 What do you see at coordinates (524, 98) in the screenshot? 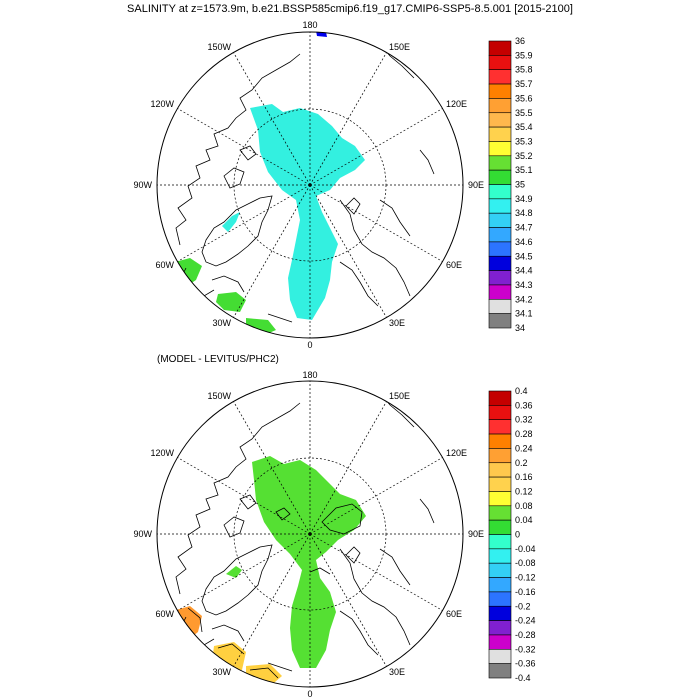
I see `colorbar-label: 35.6` at bounding box center [524, 98].